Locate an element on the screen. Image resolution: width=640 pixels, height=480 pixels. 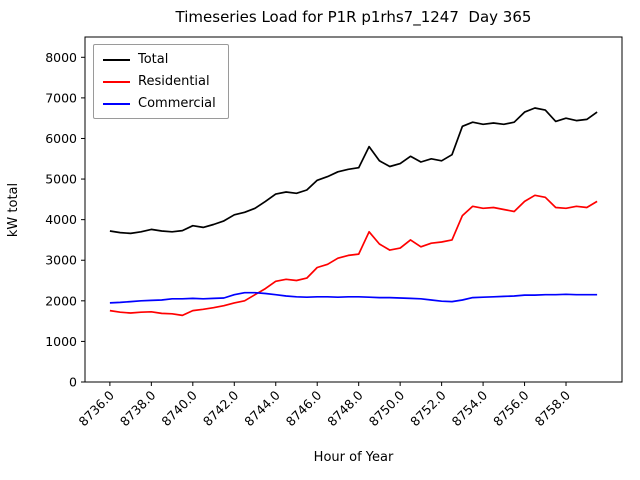
y-tick-label: 4000 is located at coordinates (61, 219).